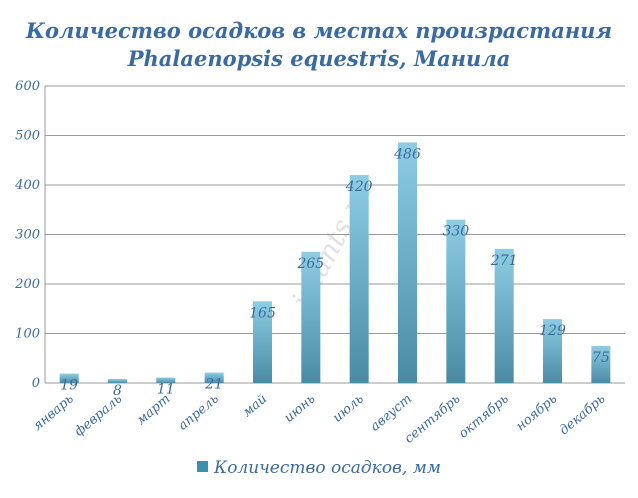 The height and width of the screenshot is (498, 638). Describe the element at coordinates (327, 468) in the screenshot. I see `legend-label: Количество осадков, мм` at that location.